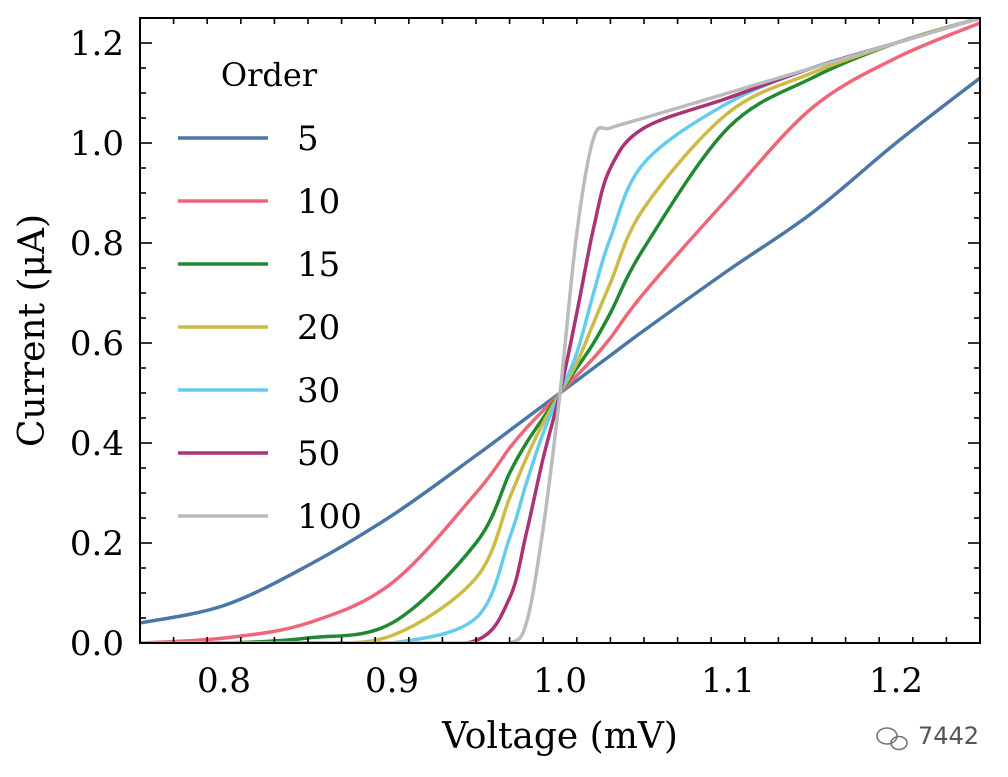 This screenshot has width=1008, height=777. I want to click on legend-label-15: 15, so click(318, 265).